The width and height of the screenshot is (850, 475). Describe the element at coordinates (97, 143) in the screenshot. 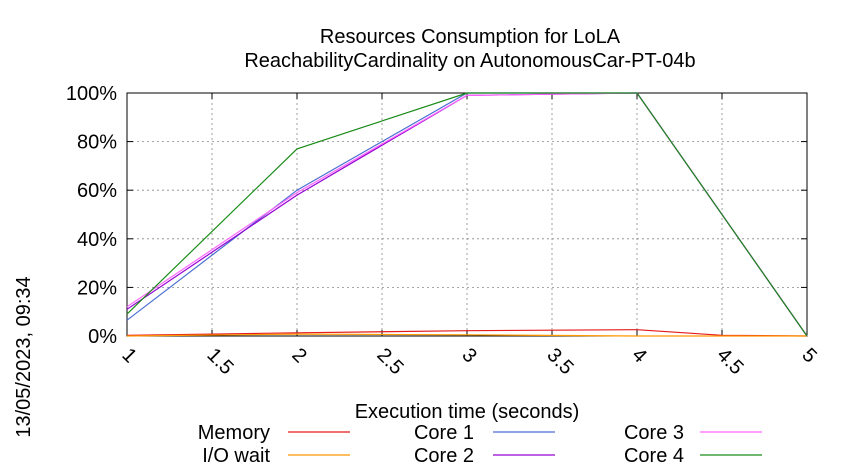

I see `y-tick-label: 80%` at that location.